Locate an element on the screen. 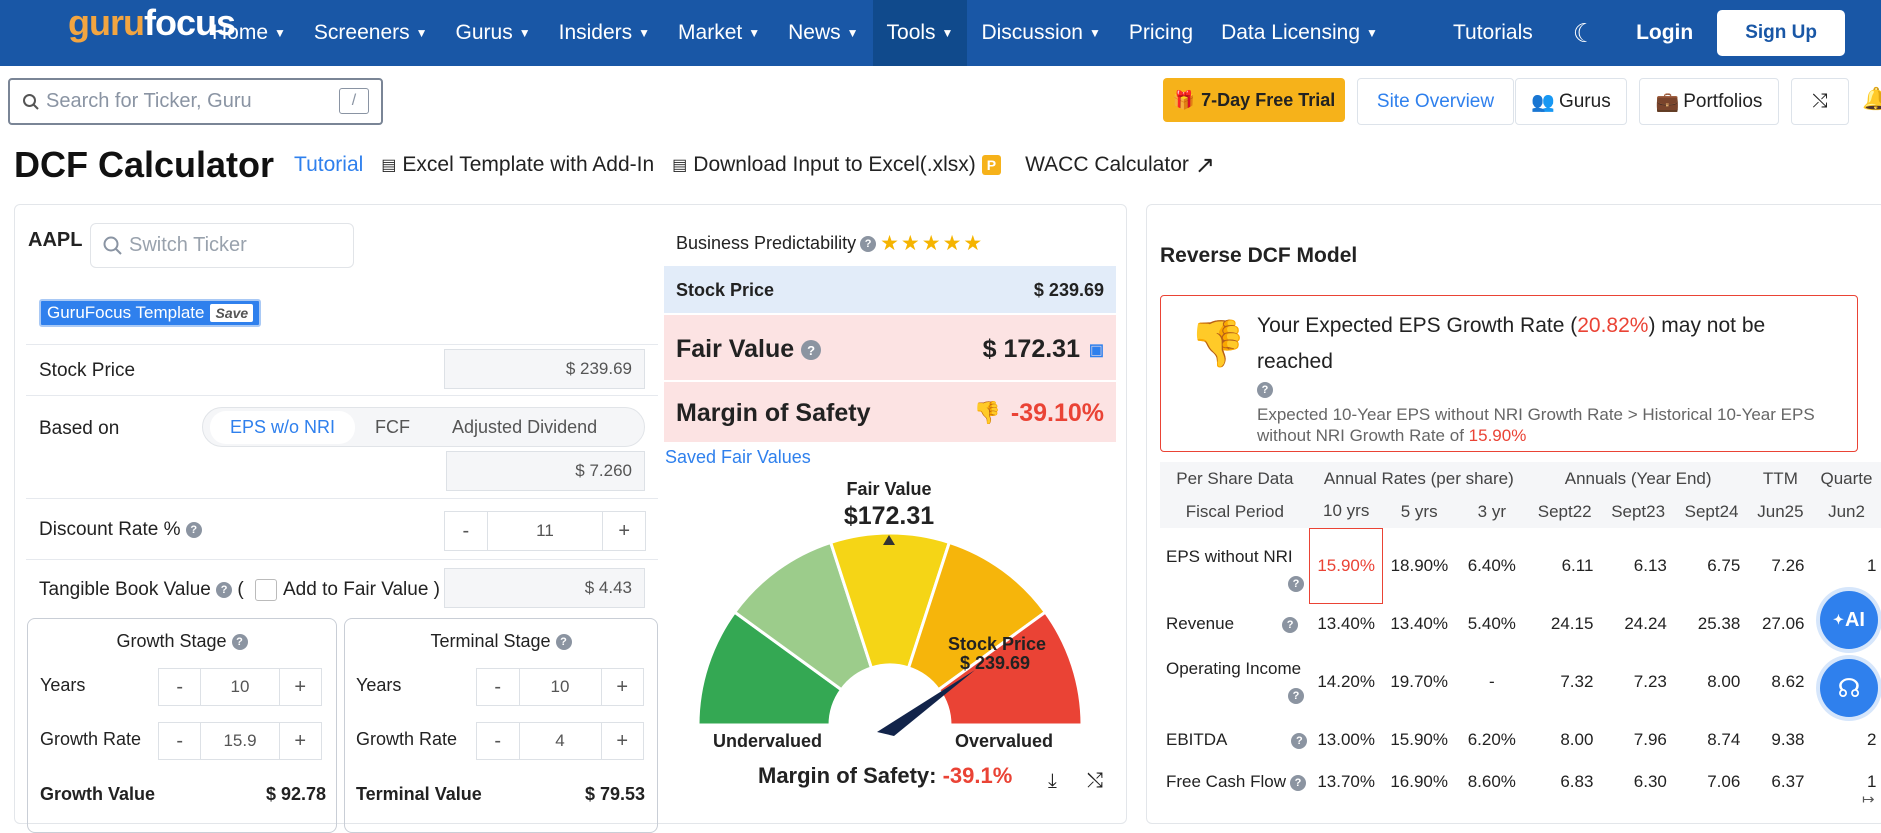  terminal-years-stepper: - 10 + is located at coordinates (560, 687).